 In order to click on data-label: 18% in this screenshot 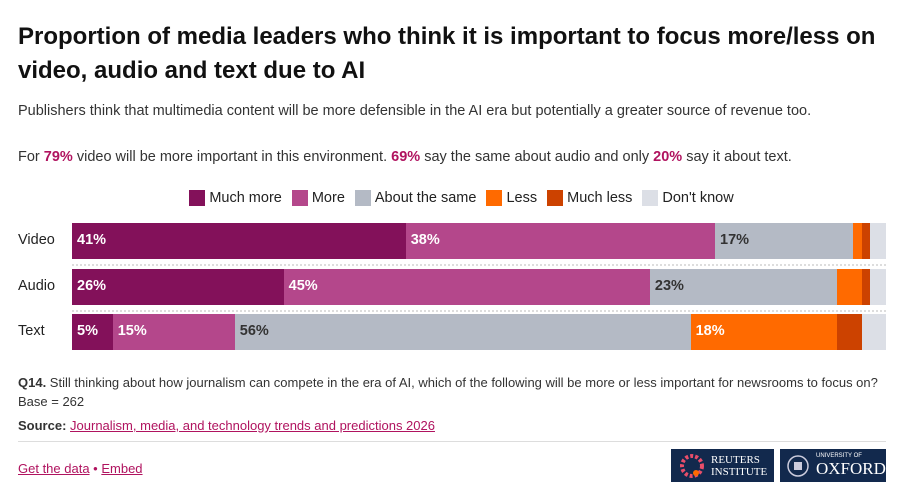, I will do `click(710, 331)`.